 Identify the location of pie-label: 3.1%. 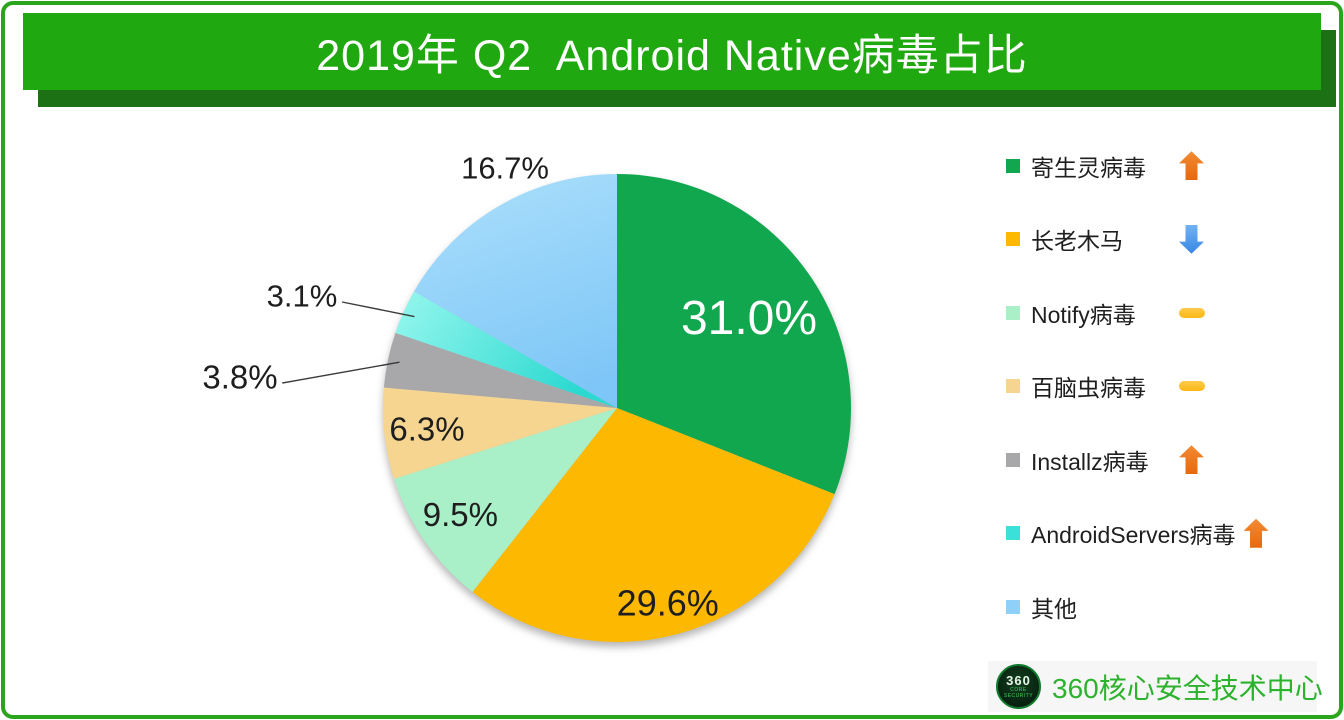
(302, 296).